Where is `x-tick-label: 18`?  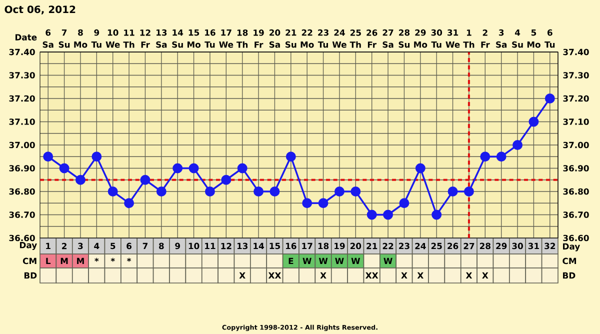 x-tick-label: 18 is located at coordinates (323, 246).